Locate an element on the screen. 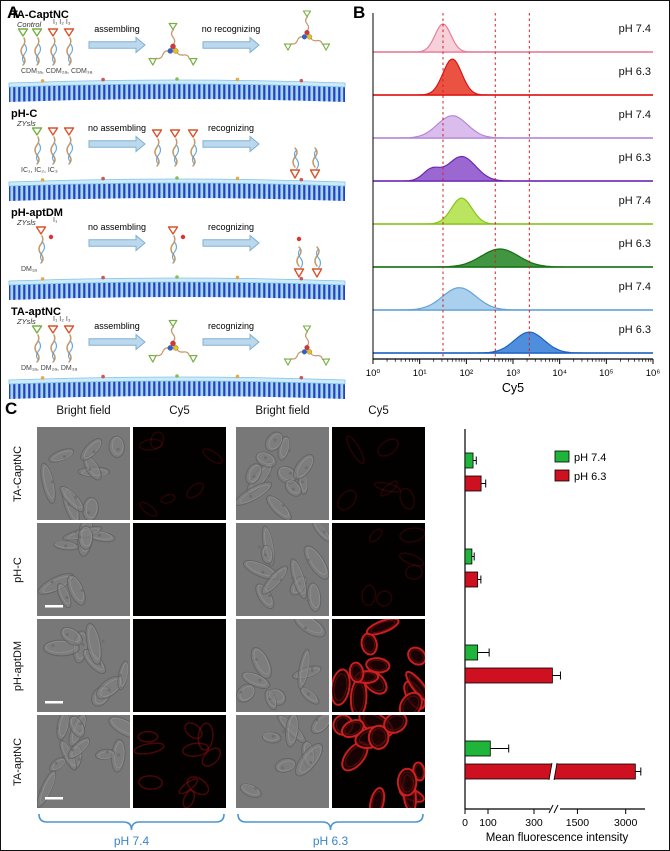  construct-tag: Control is located at coordinates (29, 24).